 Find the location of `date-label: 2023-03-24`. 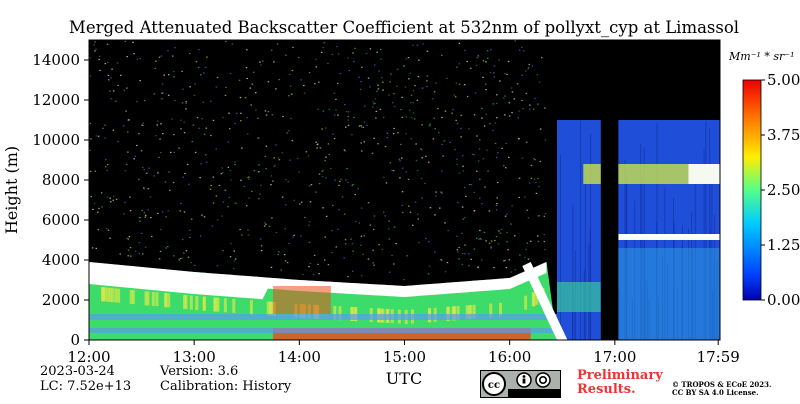

date-label: 2023-03-24 is located at coordinates (77, 371).